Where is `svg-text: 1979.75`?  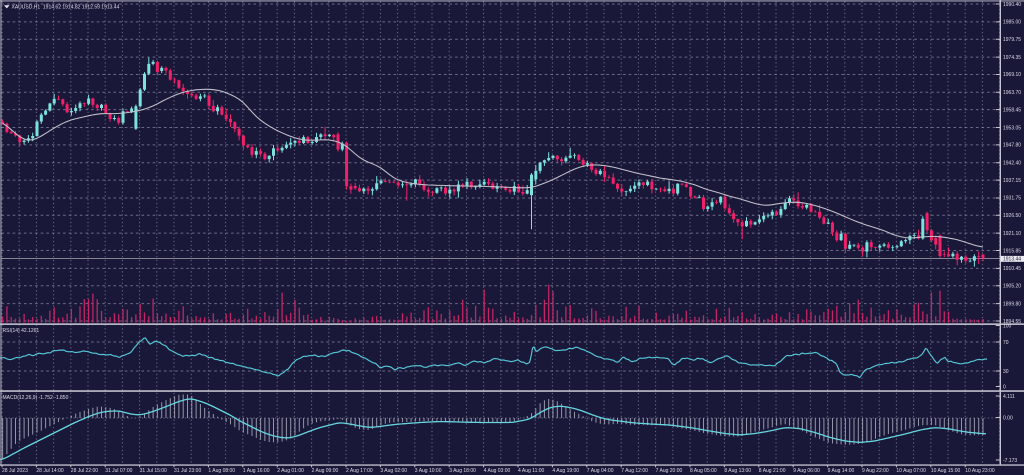
svg-text: 1979.75 is located at coordinates (1012, 40).